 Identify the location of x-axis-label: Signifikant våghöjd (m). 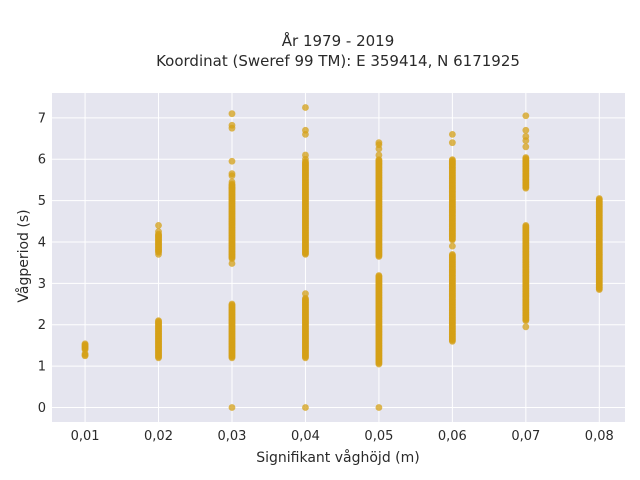
(337, 457).